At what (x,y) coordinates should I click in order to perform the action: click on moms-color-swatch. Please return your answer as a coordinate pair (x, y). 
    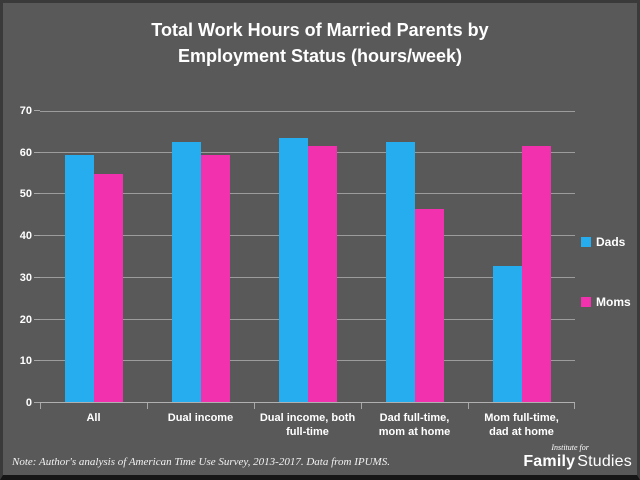
    Looking at the image, I should click on (586, 302).